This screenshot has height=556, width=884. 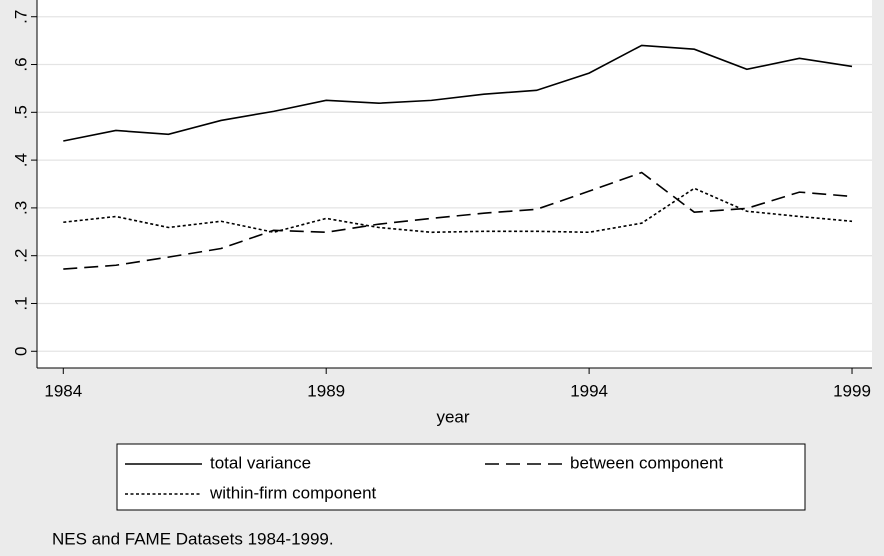 I want to click on x-tick-label: 1984, so click(x=63, y=390).